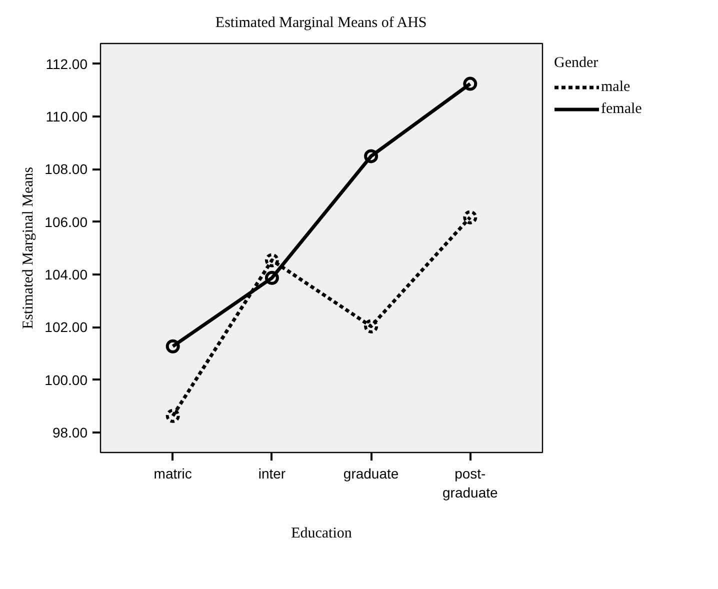 The image size is (718, 589). I want to click on y-tick-label: 112.00, so click(67, 64).